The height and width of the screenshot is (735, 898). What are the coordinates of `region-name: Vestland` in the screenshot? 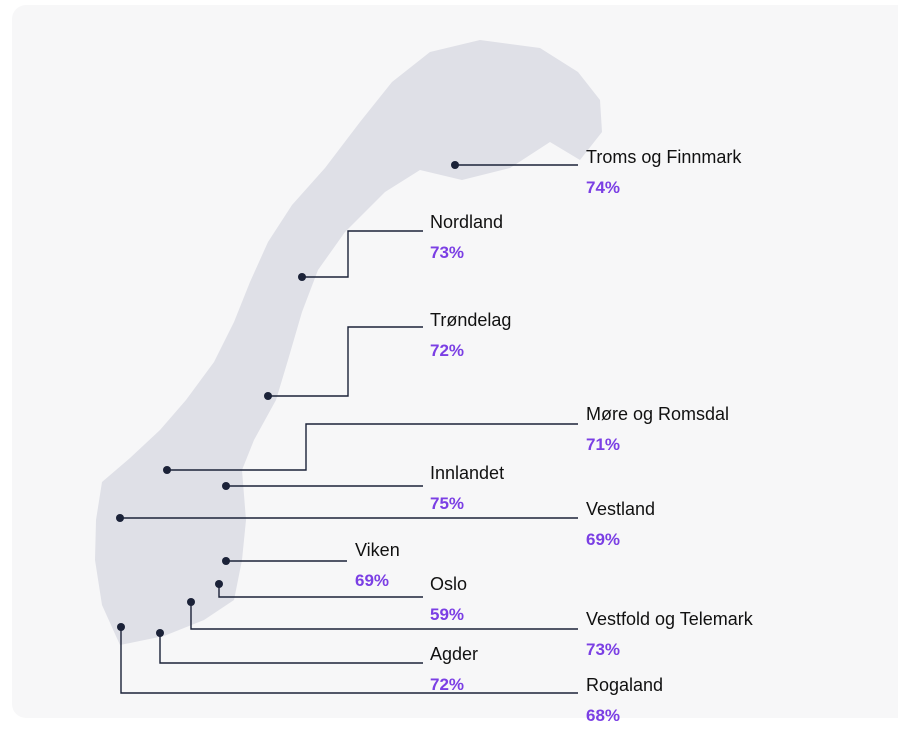 It's located at (620, 509).